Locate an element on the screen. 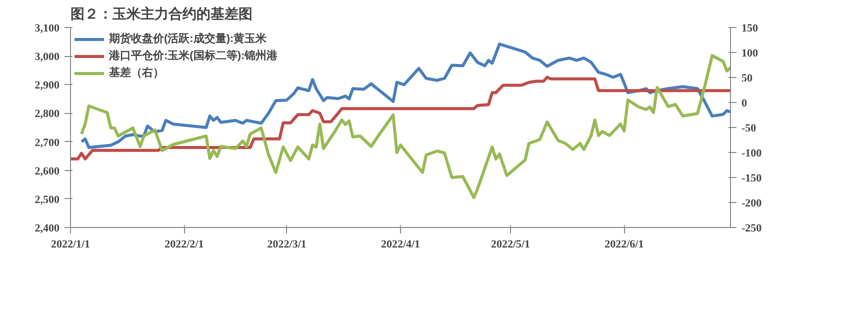 The width and height of the screenshot is (850, 329). y2-tick-label: -150 is located at coordinates (752, 178).